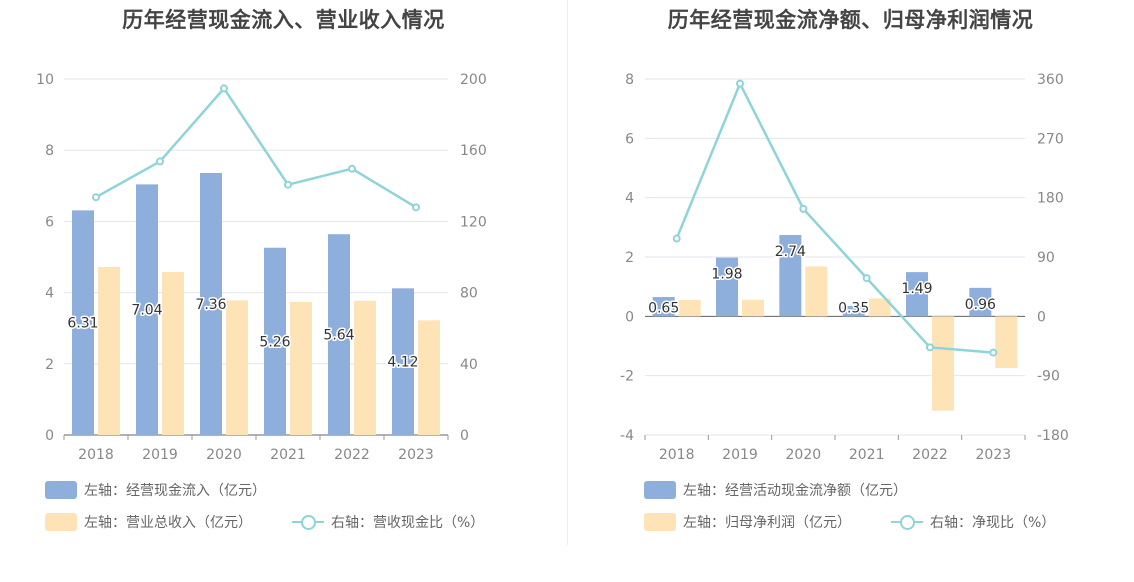 This screenshot has width=1134, height=582. Describe the element at coordinates (283, 20) in the screenshot. I see `chart-title: 历年经营现金流入、营业收入情况` at that location.